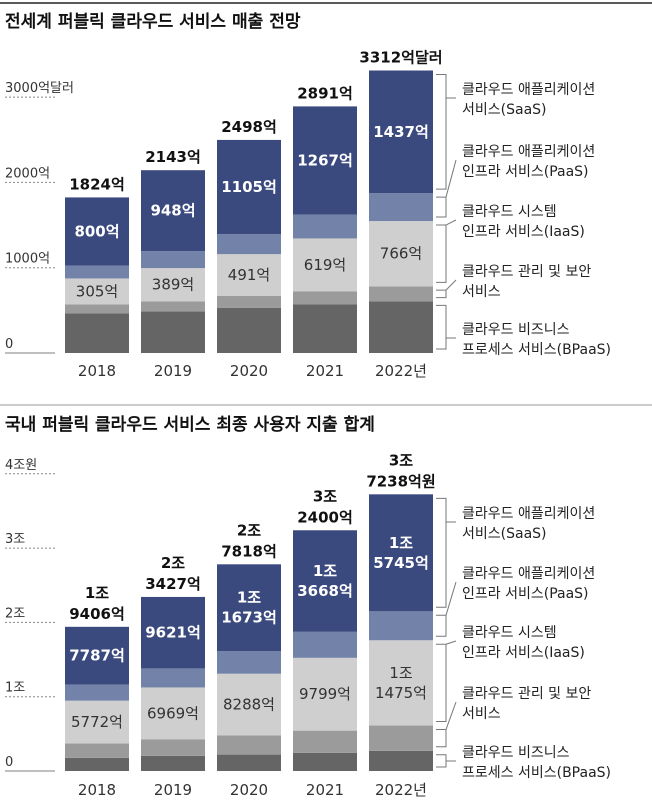 Image resolution: width=652 pixels, height=804 pixels. I want to click on bar-total-label: 2143억, so click(173, 157).